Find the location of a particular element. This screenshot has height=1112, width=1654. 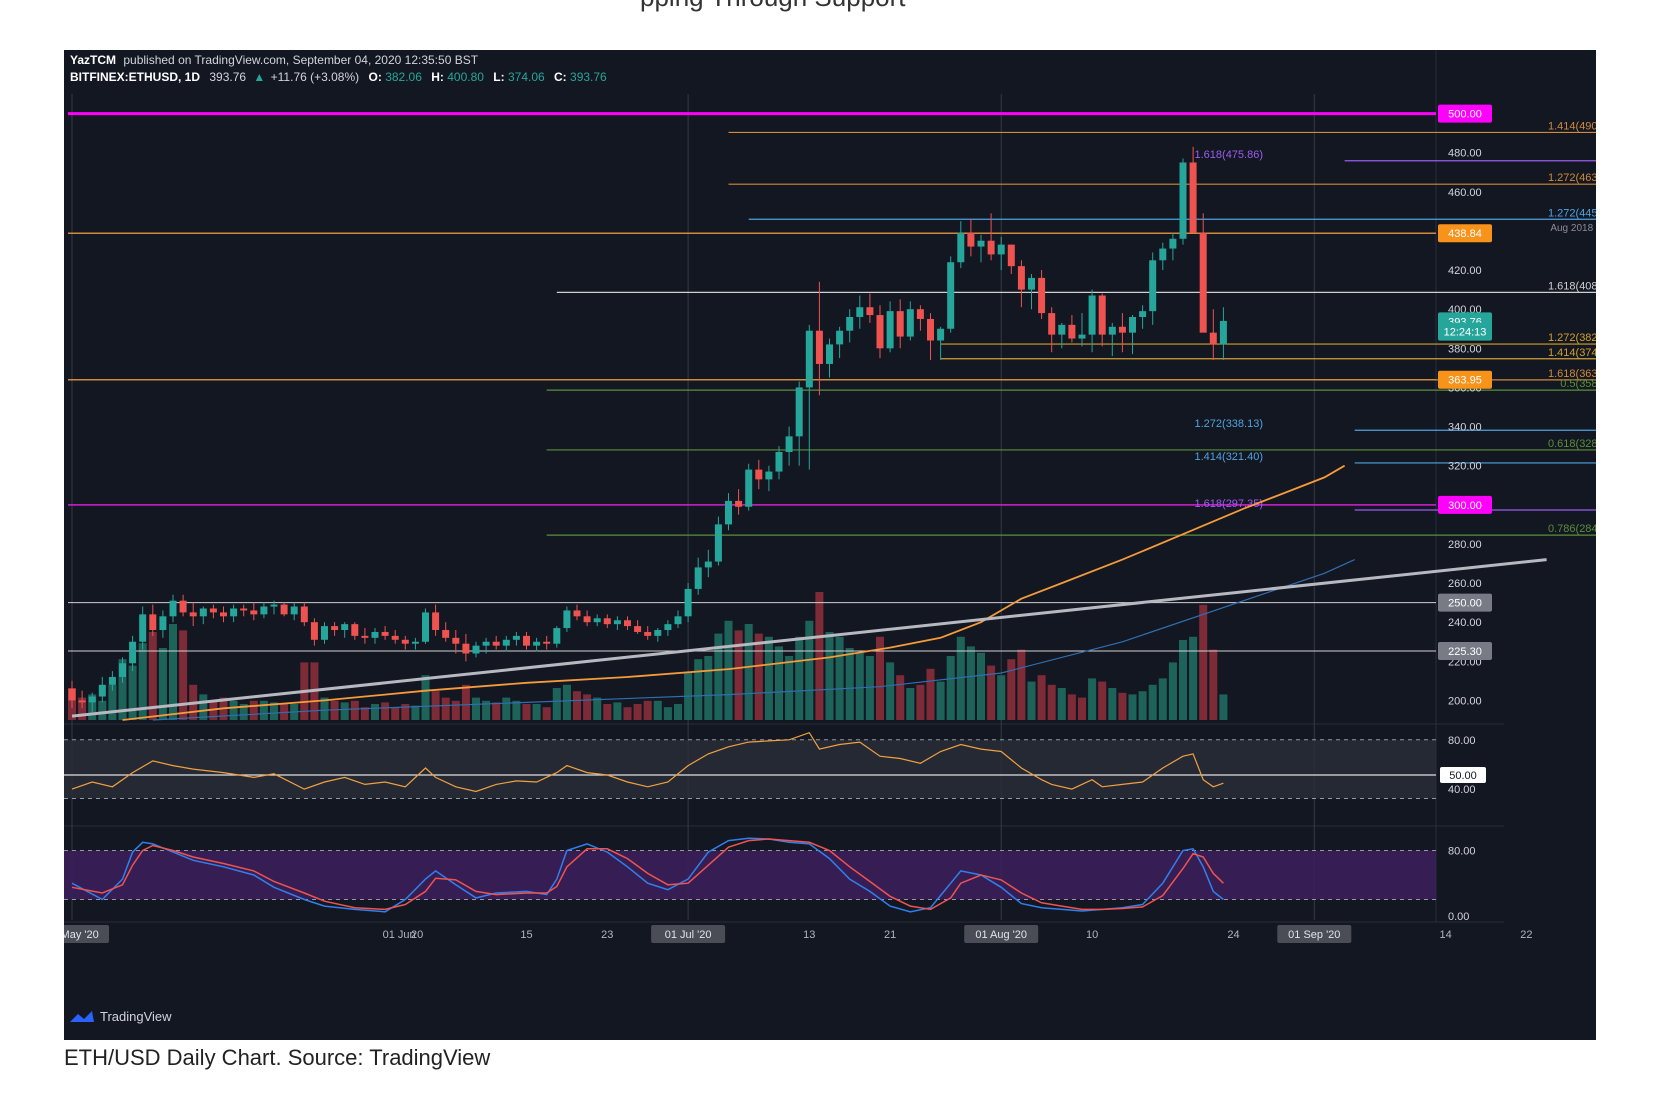

fib-level-label: 1.618(363.85) is located at coordinates (1572, 374).